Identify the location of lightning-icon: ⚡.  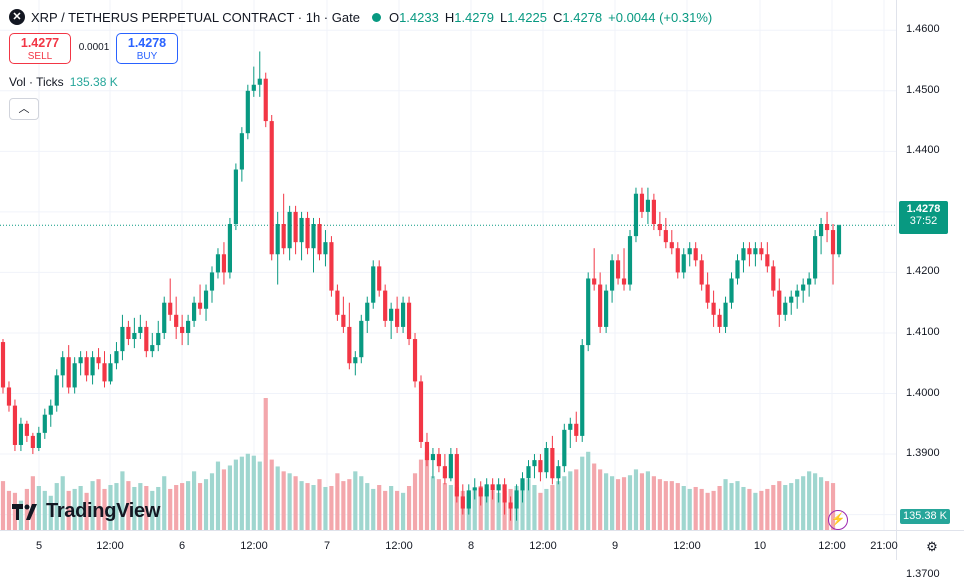
(838, 520).